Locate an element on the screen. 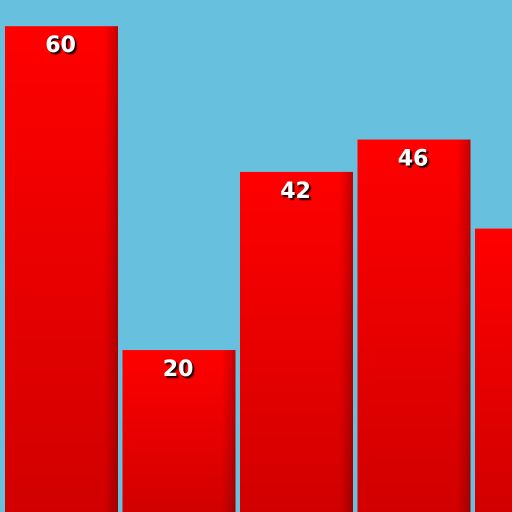 This screenshot has width=512, height=512. data-label-2: 20 is located at coordinates (178, 369).